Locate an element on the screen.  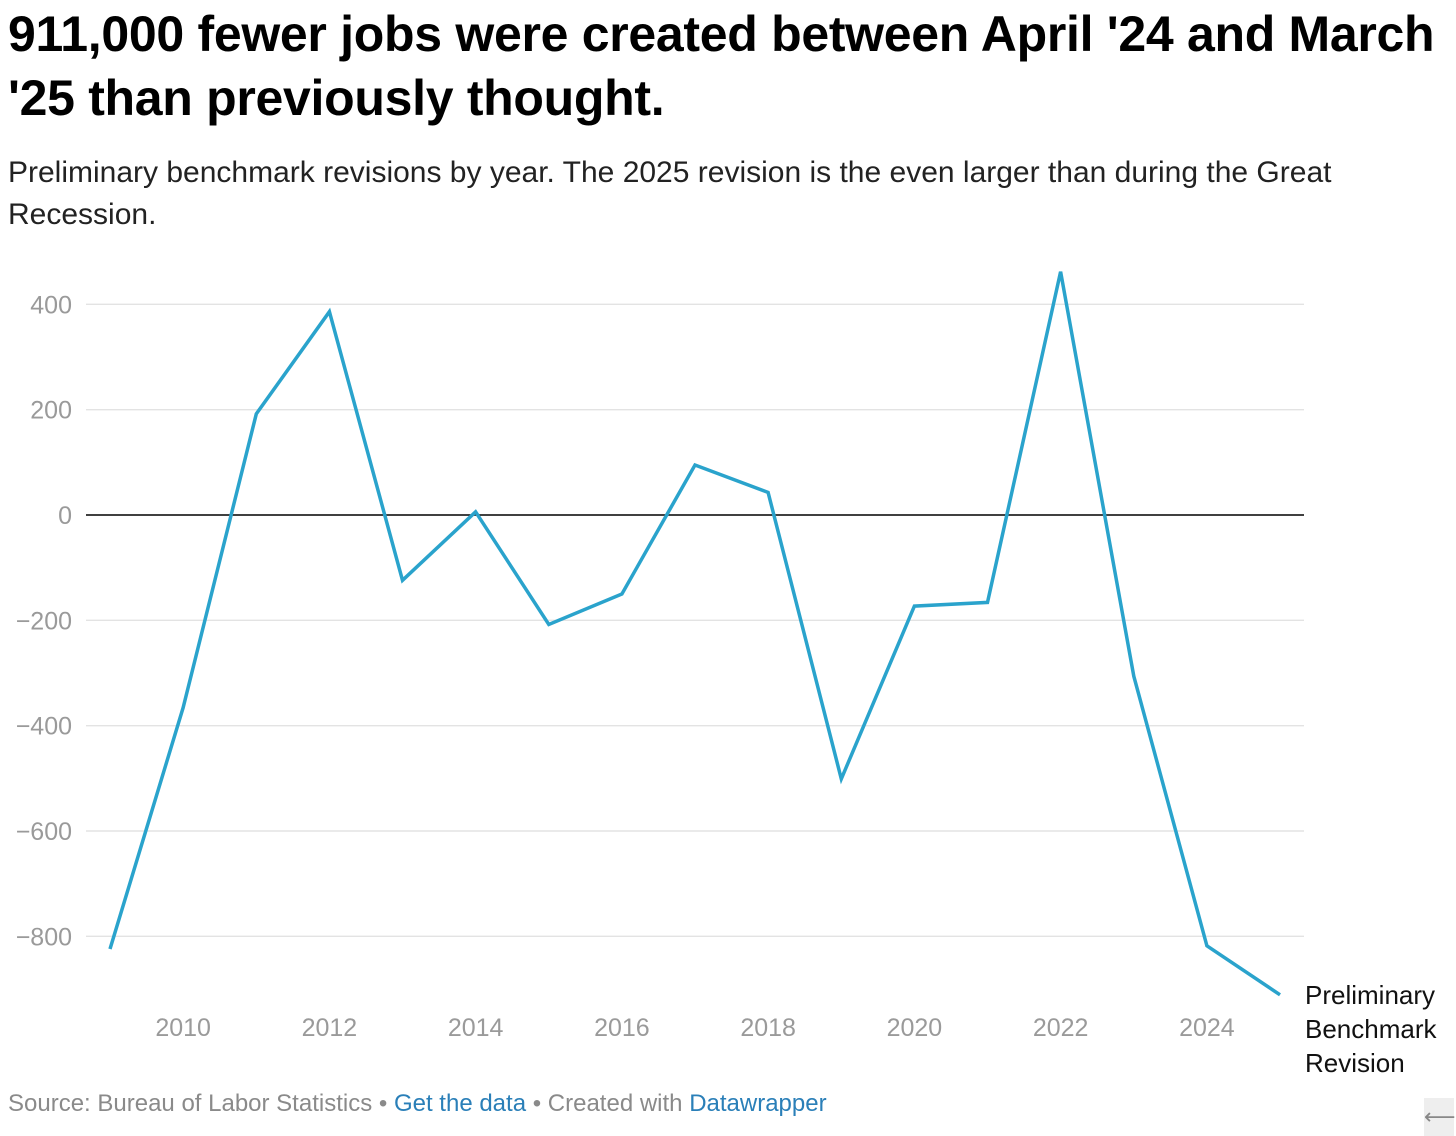
x-tick-label: 2024 is located at coordinates (1207, 1028).